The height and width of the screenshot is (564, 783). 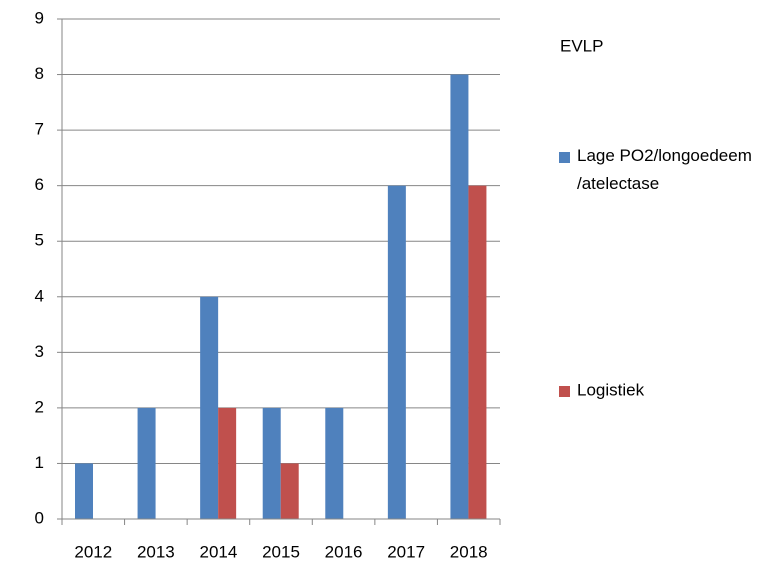 I want to click on x-tick-label: 2014, so click(x=219, y=551).